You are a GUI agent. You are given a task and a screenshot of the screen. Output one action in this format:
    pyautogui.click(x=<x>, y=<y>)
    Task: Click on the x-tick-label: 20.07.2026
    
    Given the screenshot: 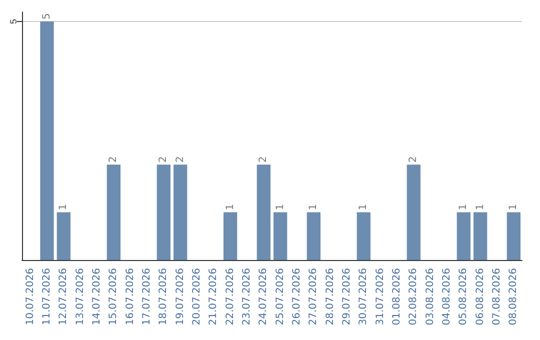 What is the action you would take?
    pyautogui.click(x=197, y=297)
    